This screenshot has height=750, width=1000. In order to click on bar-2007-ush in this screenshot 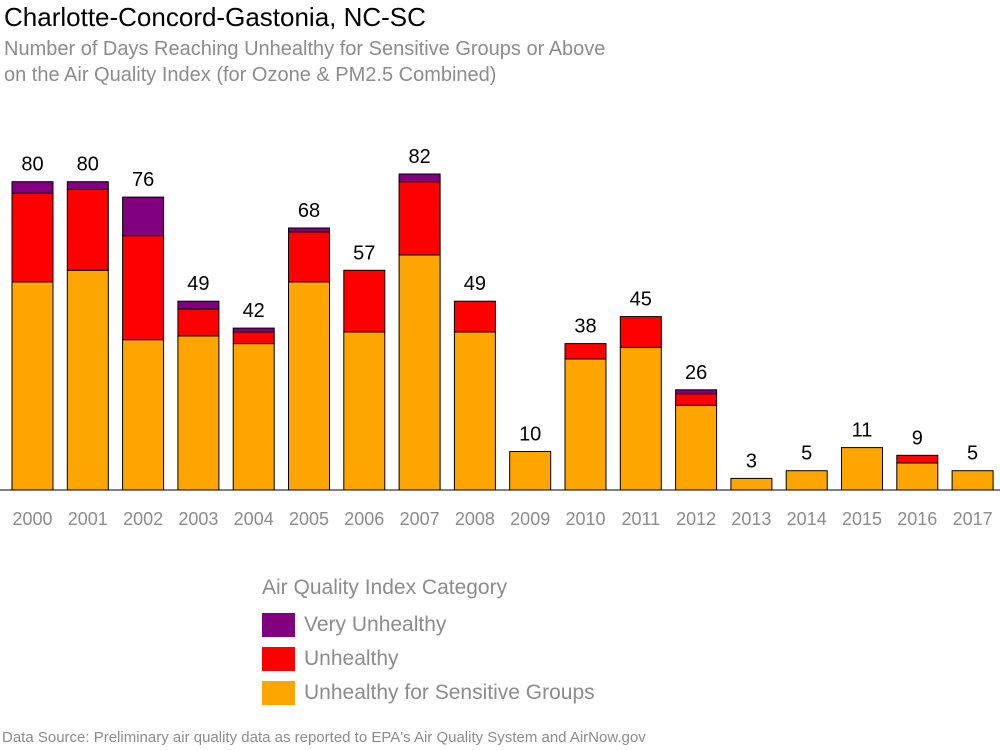, I will do `click(419, 372)`.